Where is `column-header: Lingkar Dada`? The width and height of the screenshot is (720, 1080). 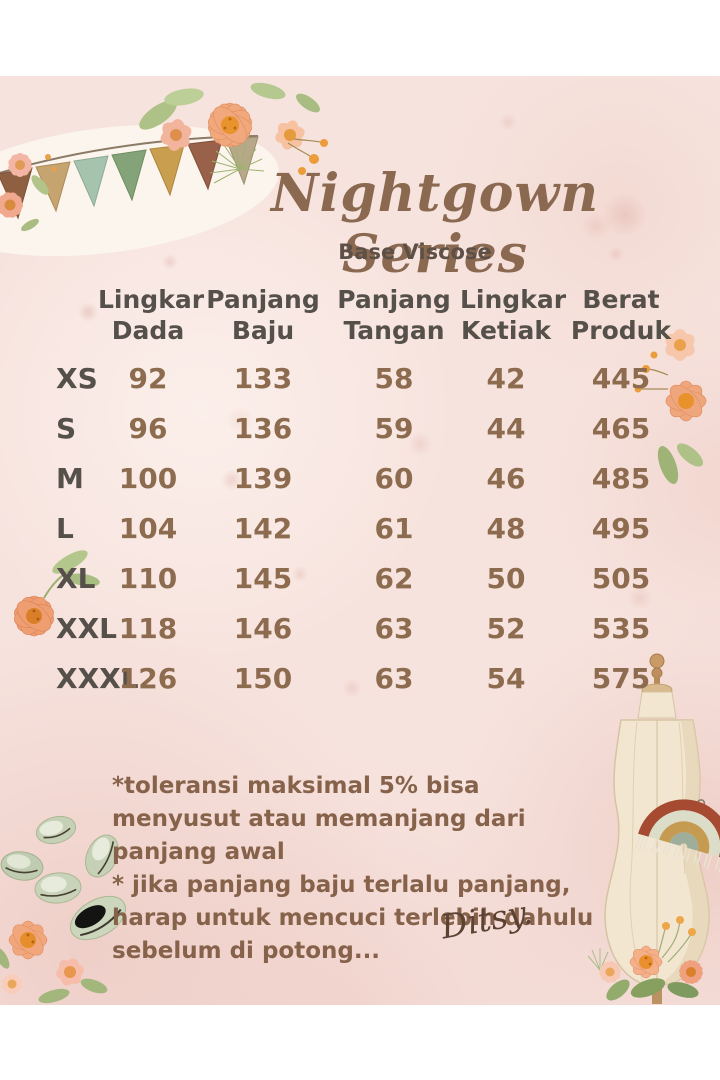 column-header: Lingkar Dada is located at coordinates (151, 315).